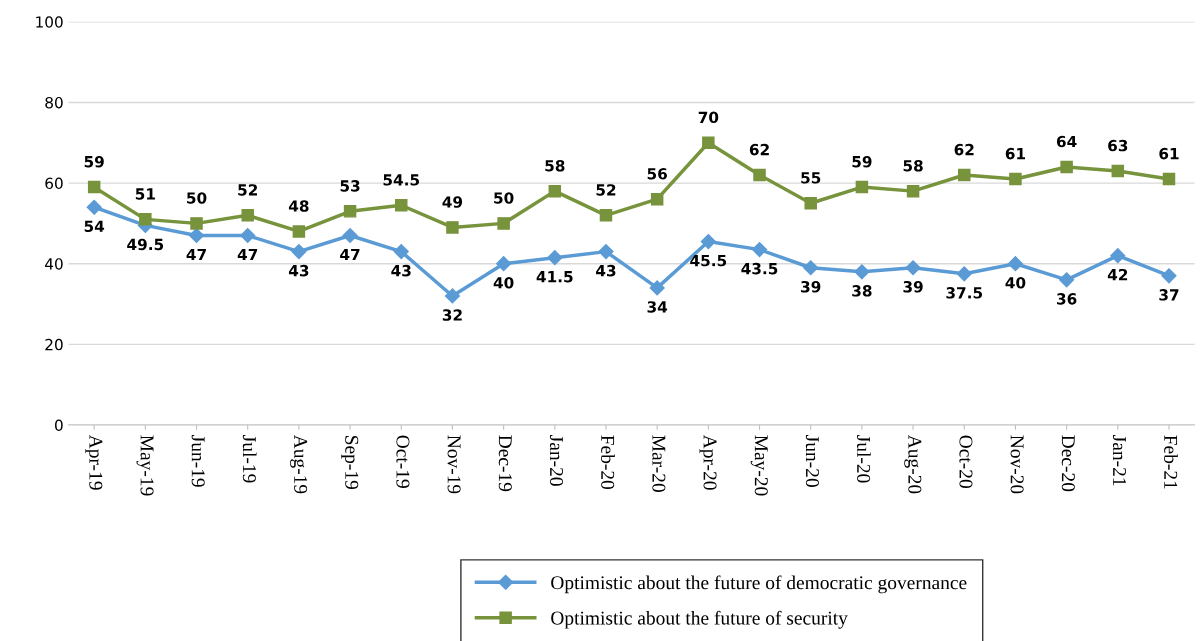  I want to click on x-tick-label: Feb-20, so click(608, 462).